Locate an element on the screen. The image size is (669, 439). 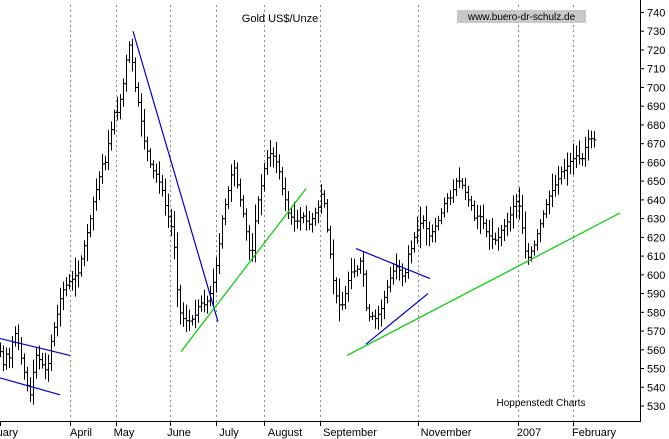
x-tick-label: 2007 is located at coordinates (529, 433).